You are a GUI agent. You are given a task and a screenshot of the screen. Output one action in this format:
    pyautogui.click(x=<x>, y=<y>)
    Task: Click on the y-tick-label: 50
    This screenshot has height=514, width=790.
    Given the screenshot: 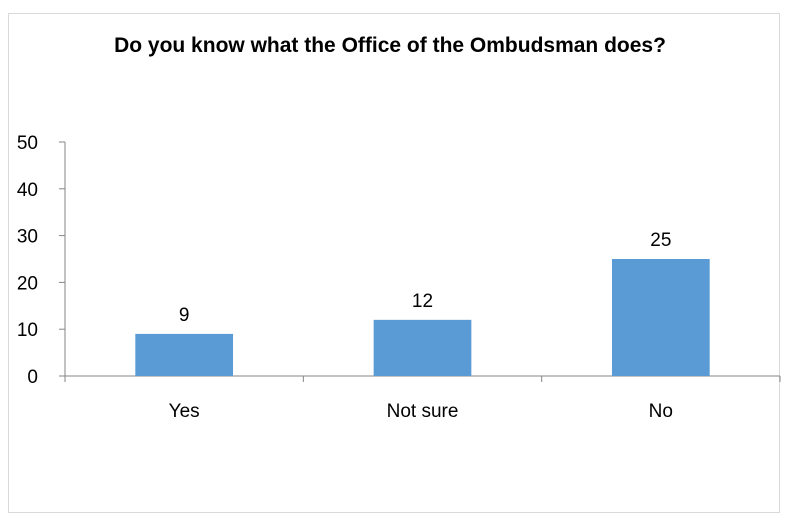 What is the action you would take?
    pyautogui.click(x=27, y=143)
    